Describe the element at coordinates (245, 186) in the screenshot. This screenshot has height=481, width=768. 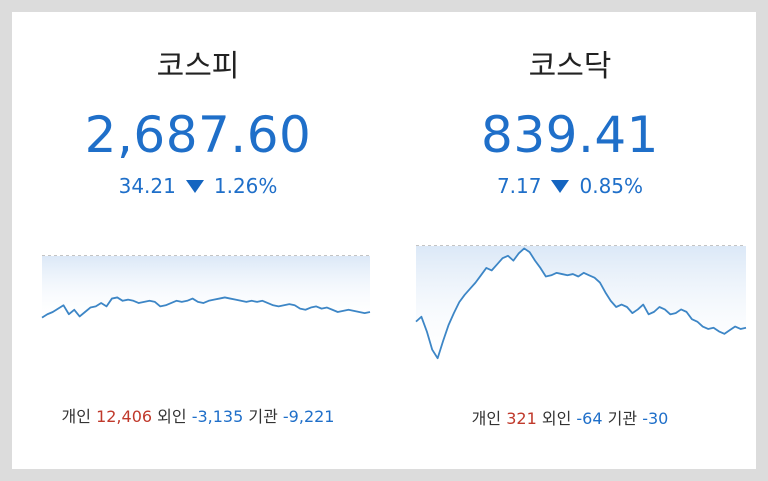
I see `change-percent: 1.26%` at that location.